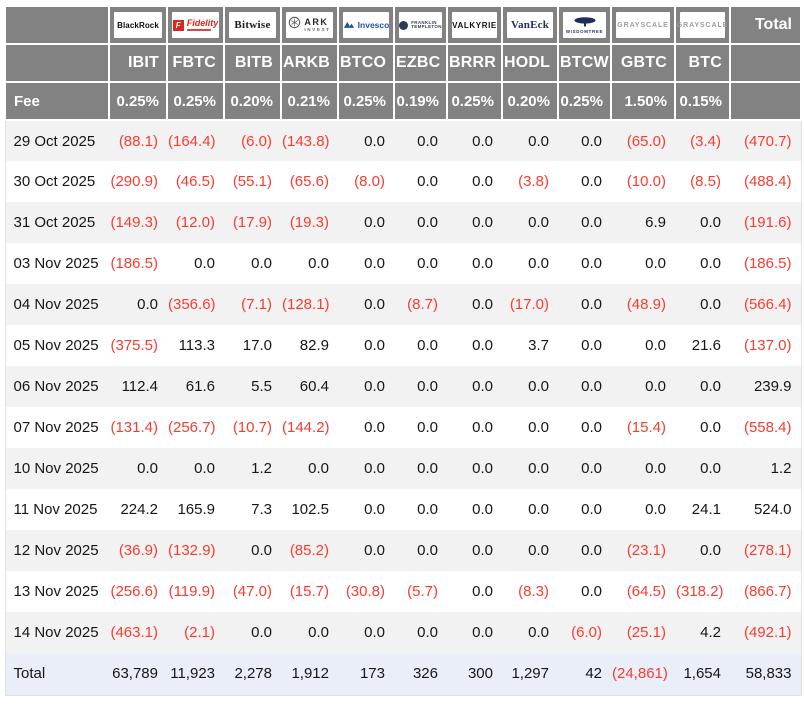  What do you see at coordinates (766, 386) in the screenshot?
I see `row-total-cell: 239.9` at bounding box center [766, 386].